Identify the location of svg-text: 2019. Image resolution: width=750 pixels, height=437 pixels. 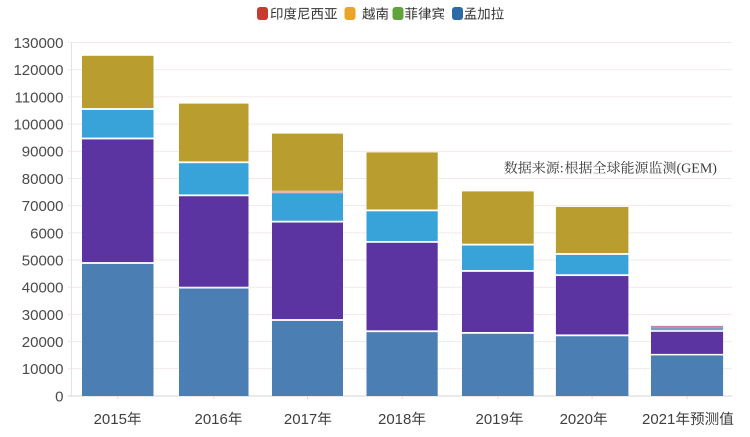
(492, 419).